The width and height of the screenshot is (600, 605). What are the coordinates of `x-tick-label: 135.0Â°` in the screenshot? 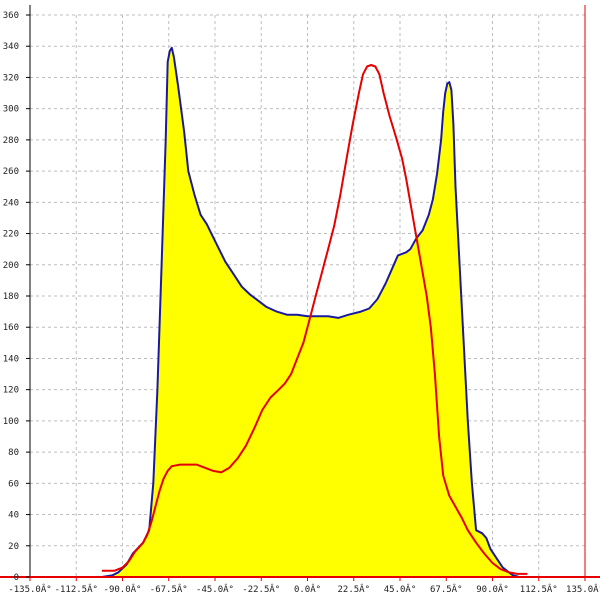 It's located at (583, 589).